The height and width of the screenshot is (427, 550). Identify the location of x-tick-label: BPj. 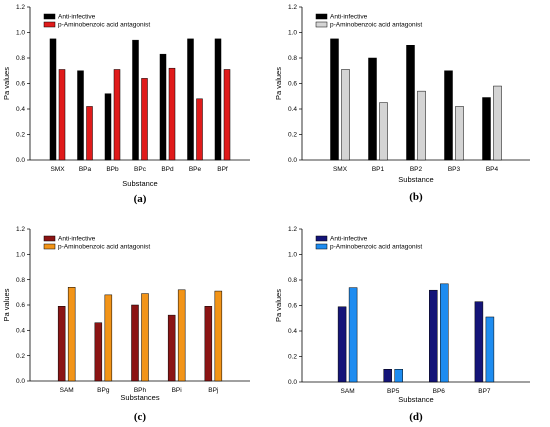
(213, 390).